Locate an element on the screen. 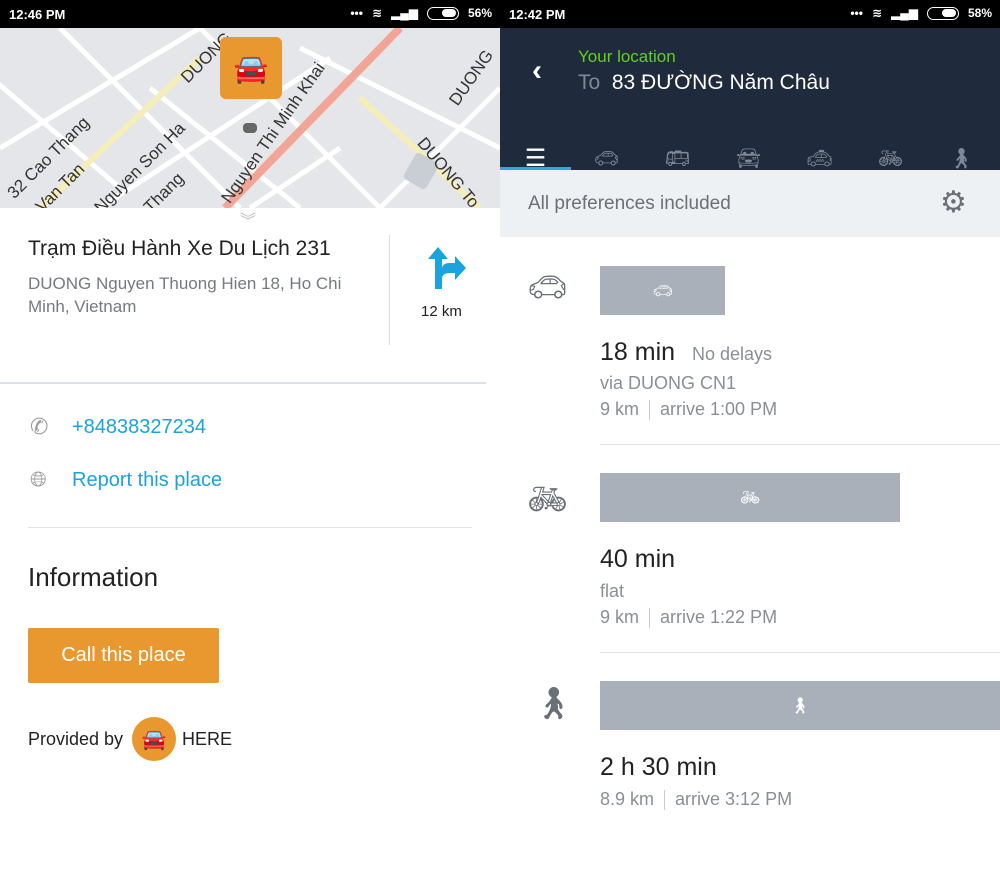 Image resolution: width=1000 pixels, height=889 pixels. phone-icon: ✆ is located at coordinates (39, 426).